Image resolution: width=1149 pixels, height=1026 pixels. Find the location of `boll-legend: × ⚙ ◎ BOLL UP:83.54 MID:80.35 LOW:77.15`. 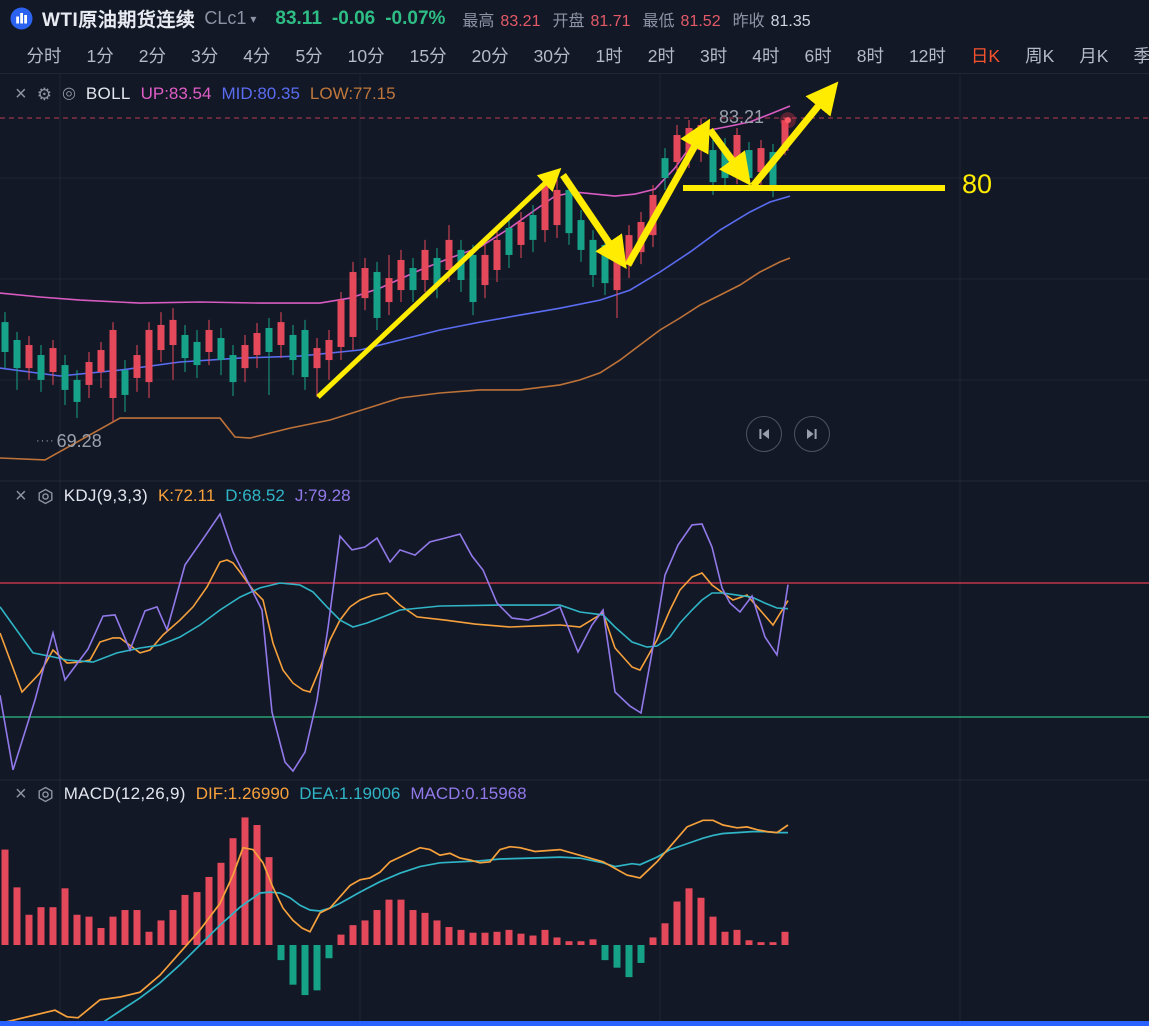

boll-legend: × ⚙ ◎ BOLL UP:83.54 MID:80.35 LOW:77.15 is located at coordinates (205, 94).